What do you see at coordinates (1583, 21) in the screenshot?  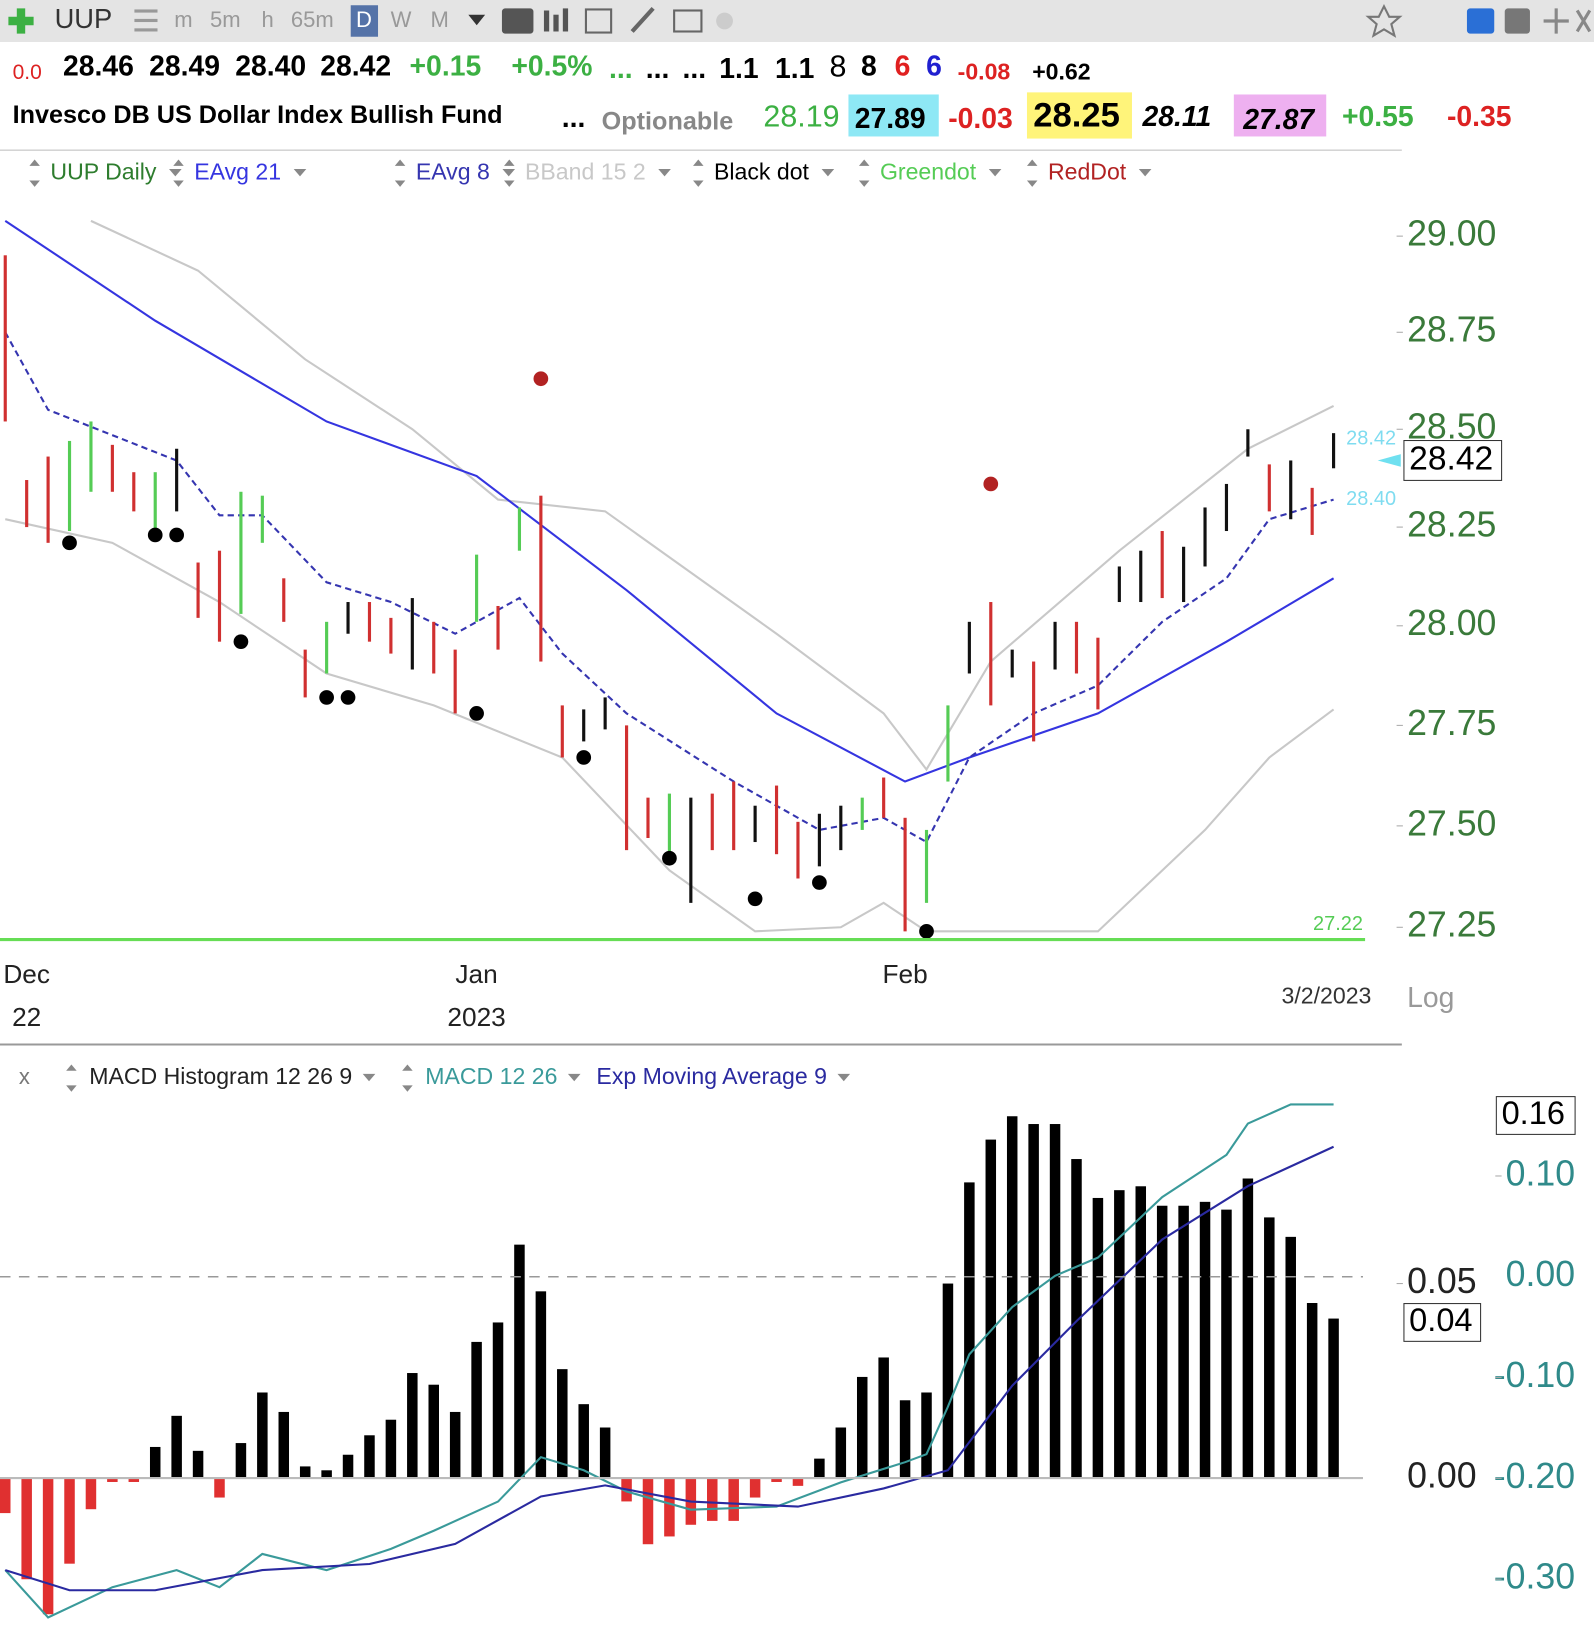 I see `close-icon` at bounding box center [1583, 21].